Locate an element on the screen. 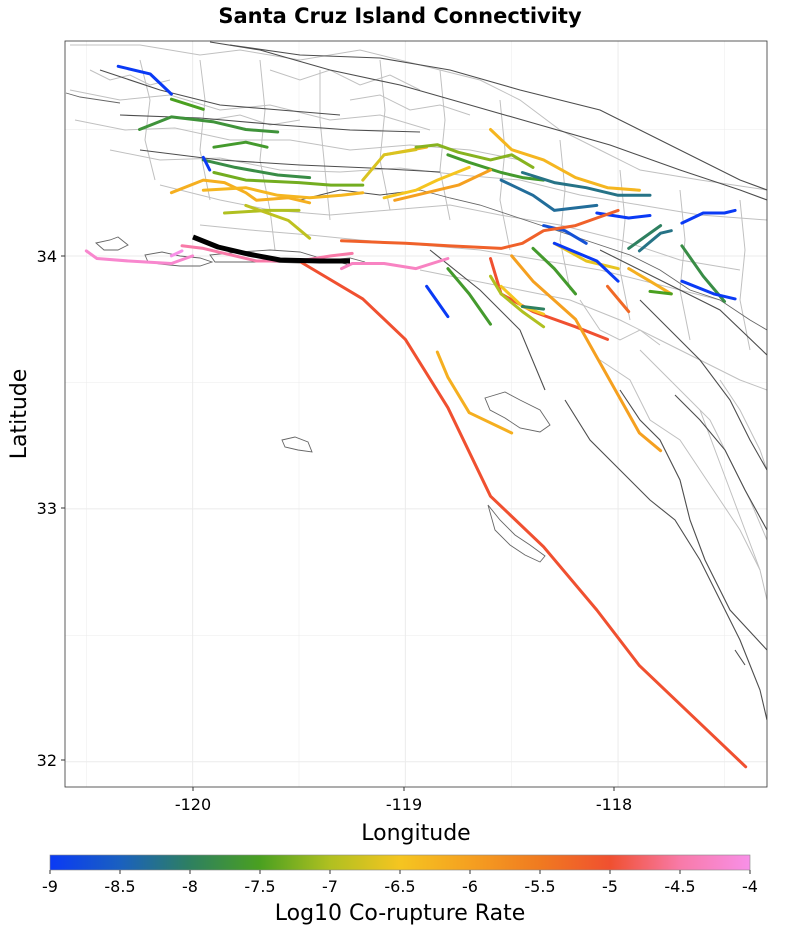 This screenshot has width=800, height=935. colorbar-ticks: -9 -8.5 -8 -7.5 -7 -6.5 -6 -5.5 -5 -4.5 -4 is located at coordinates (400, 883).